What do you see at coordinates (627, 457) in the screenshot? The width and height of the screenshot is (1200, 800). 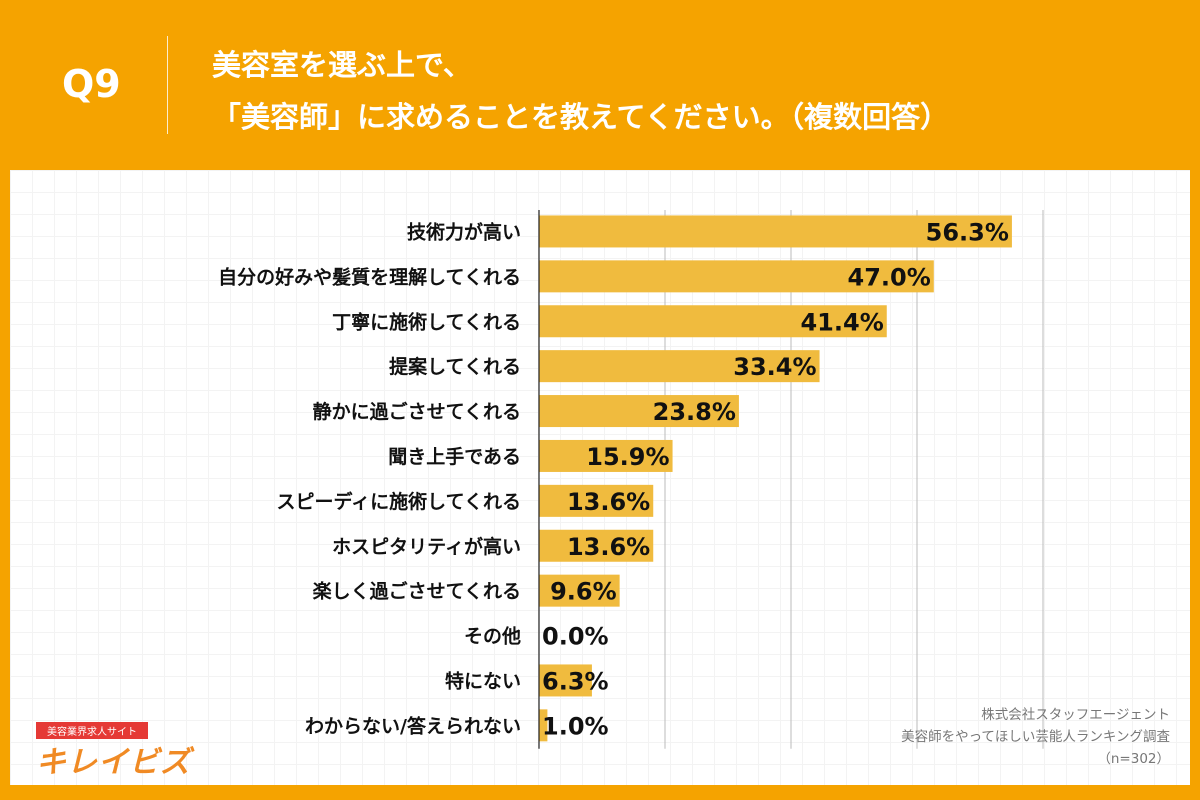 I see `value-label: 15.9%` at bounding box center [627, 457].